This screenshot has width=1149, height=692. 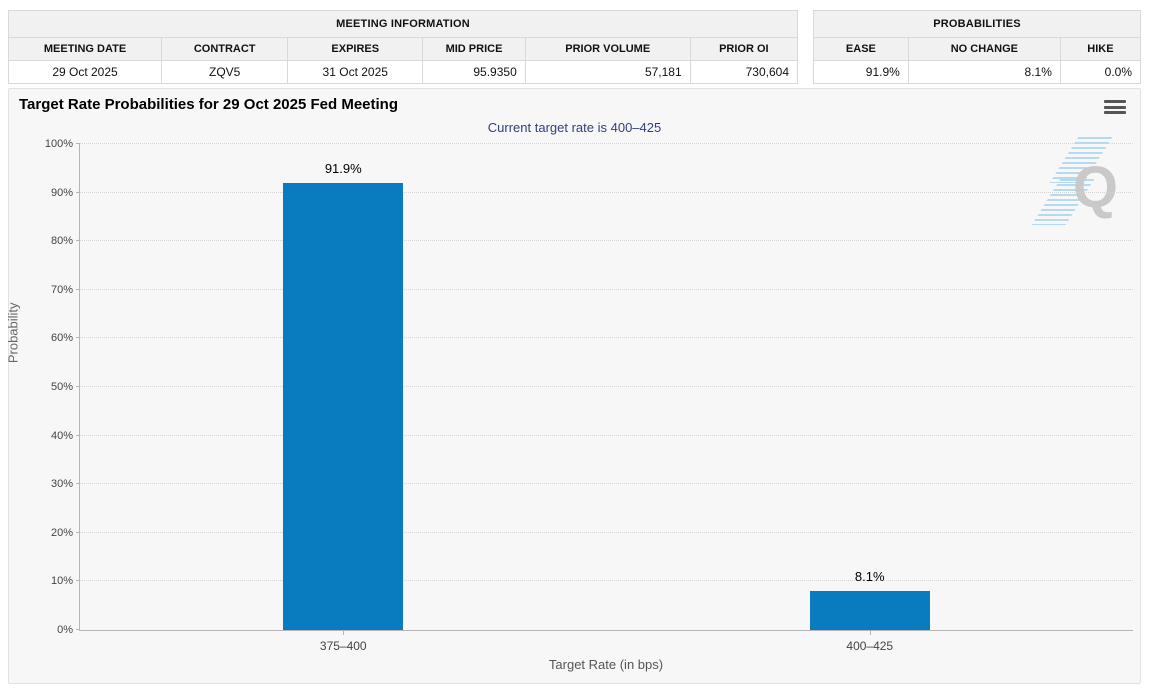 What do you see at coordinates (61, 484) in the screenshot?
I see `y-tick-label: 30%` at bounding box center [61, 484].